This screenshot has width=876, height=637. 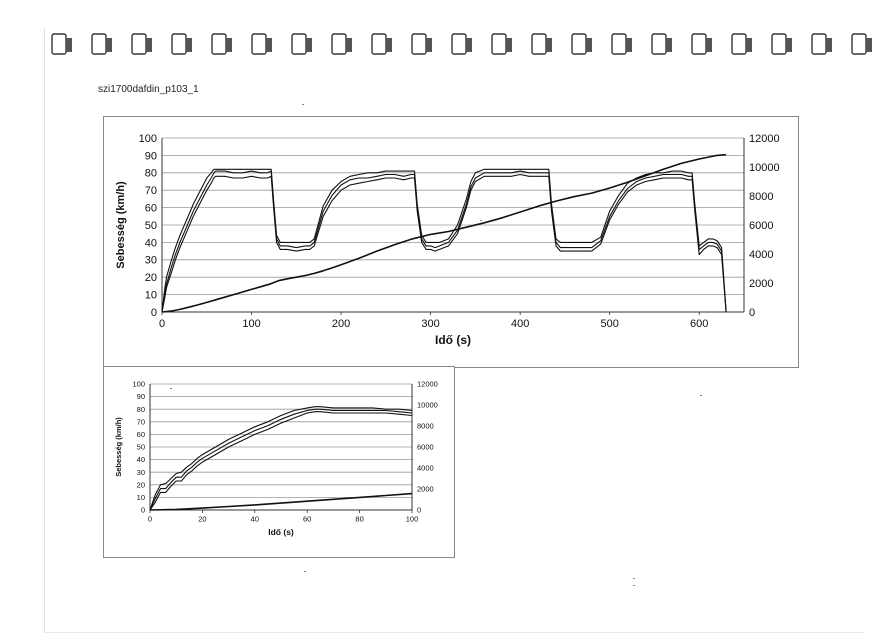 What do you see at coordinates (427, 384) in the screenshot?
I see `y2-tick-label: 12000` at bounding box center [427, 384].